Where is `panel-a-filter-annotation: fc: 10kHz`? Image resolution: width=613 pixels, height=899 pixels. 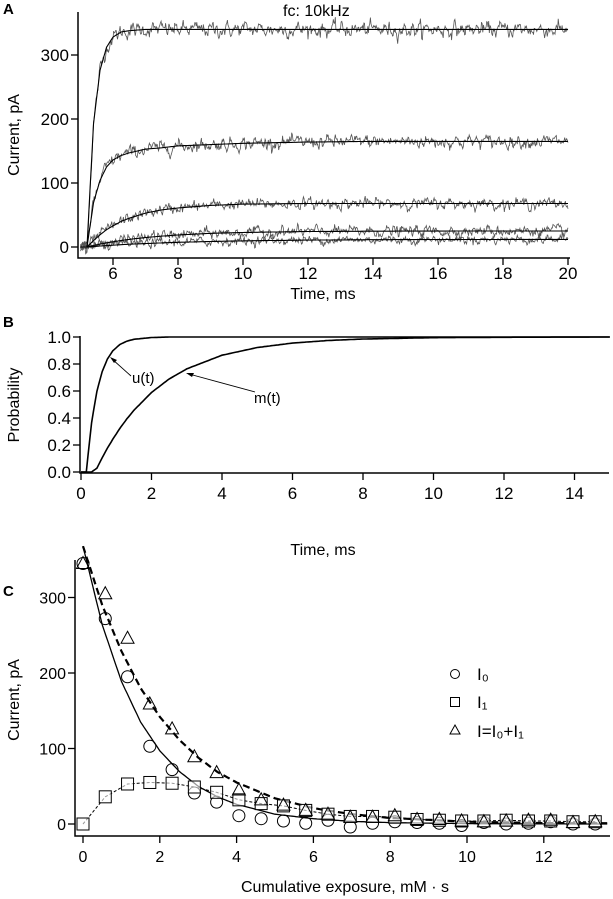 panel-a-filter-annotation: fc: 10kHz is located at coordinates (316, 11).